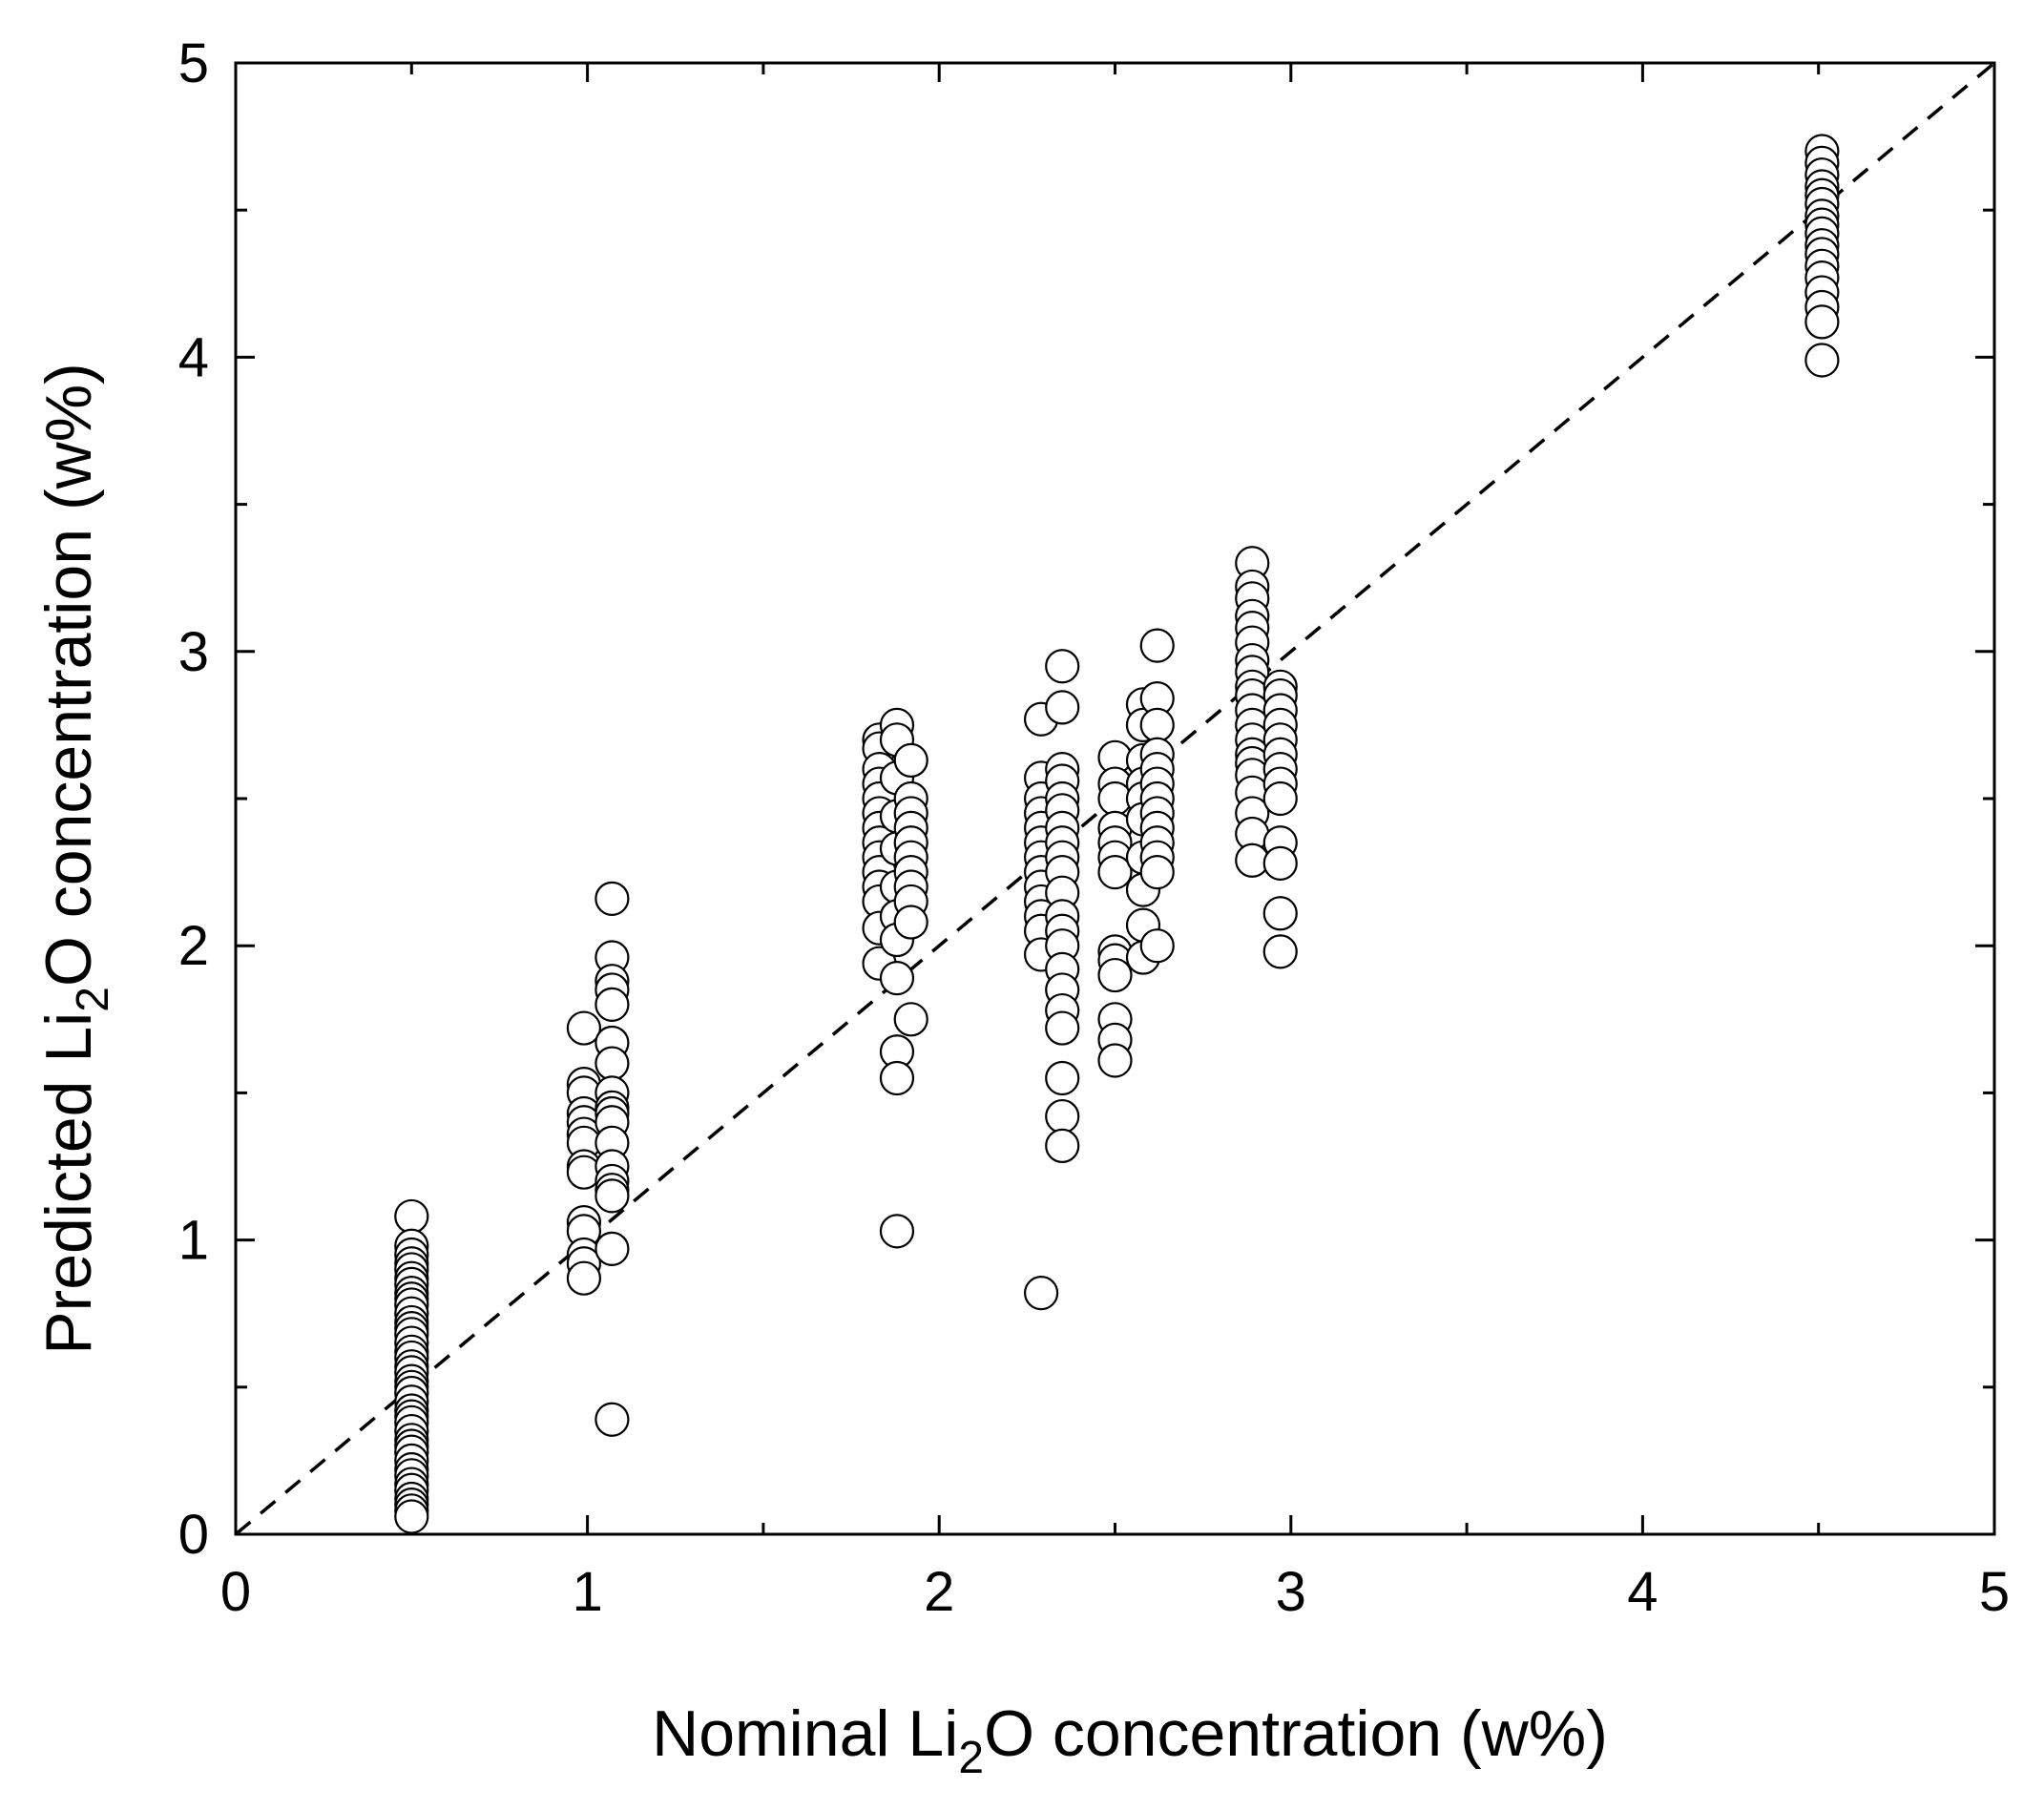 The image size is (2044, 1810). What do you see at coordinates (1115, 1592) in the screenshot?
I see `x-tick-labels: 0 1 2 3 4 5` at bounding box center [1115, 1592].